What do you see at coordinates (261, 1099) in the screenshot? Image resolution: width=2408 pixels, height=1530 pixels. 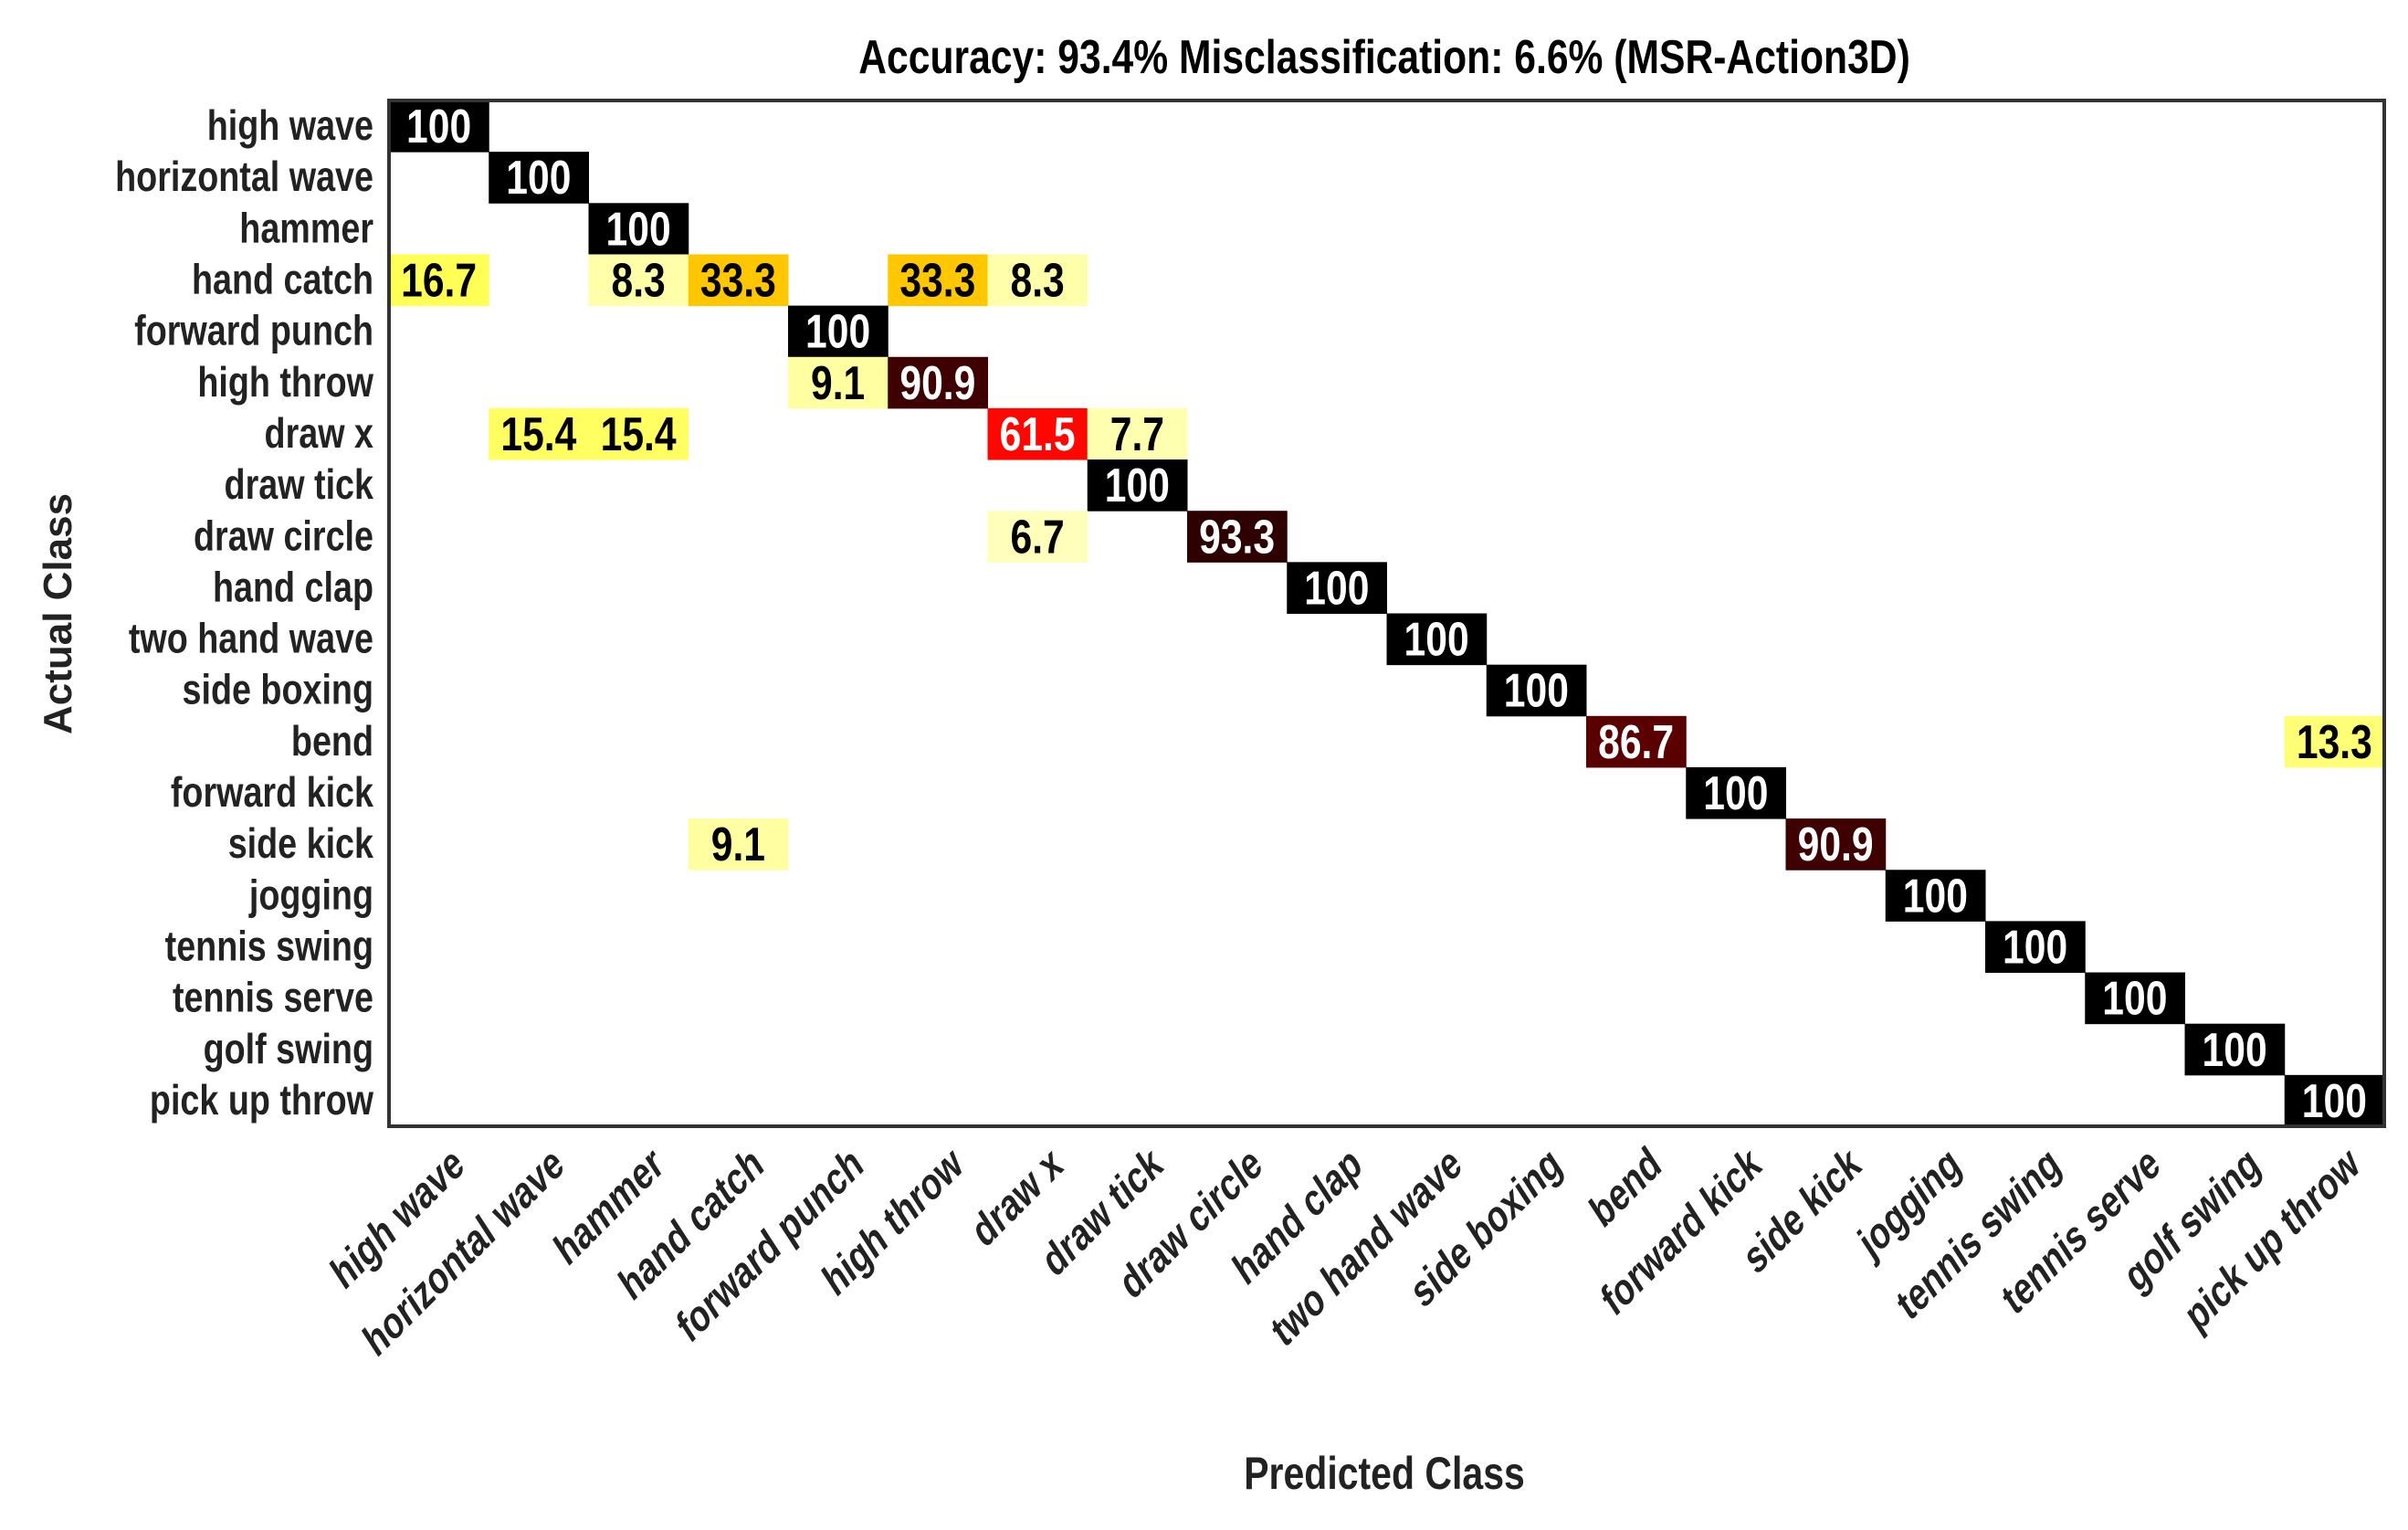 I see `y-tick-label: pick up throw` at bounding box center [261, 1099].